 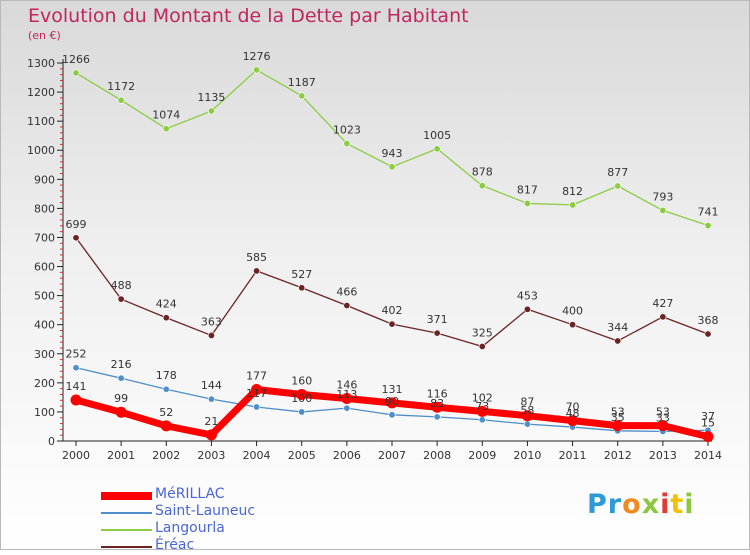 What do you see at coordinates (44, 296) in the screenshot?
I see `y-tick-label: 500` at bounding box center [44, 296].